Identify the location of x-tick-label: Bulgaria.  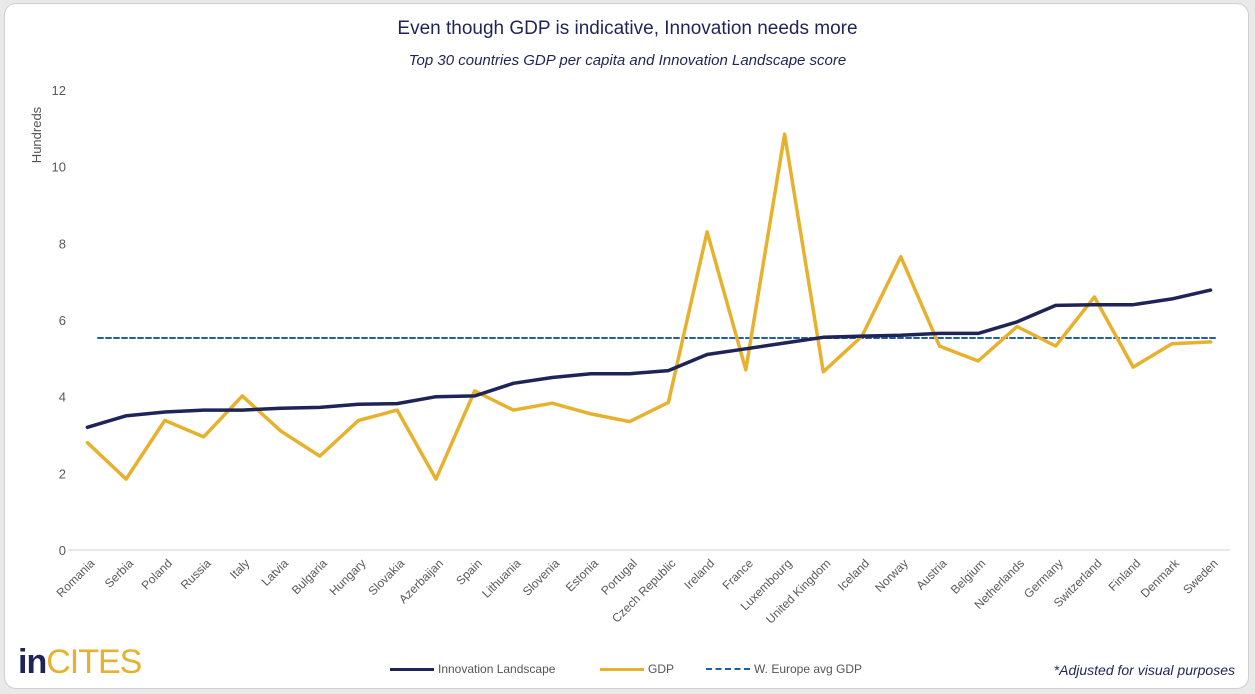
(309, 576).